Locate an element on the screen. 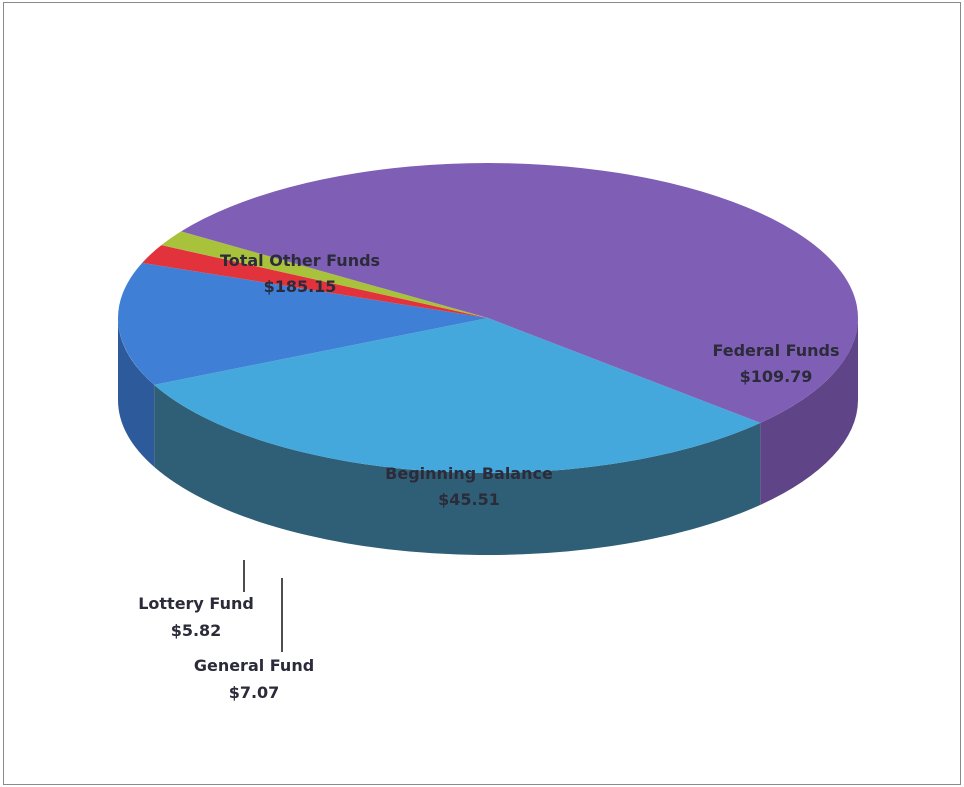  pie-slice-beginning-balance is located at coordinates (302, 323).